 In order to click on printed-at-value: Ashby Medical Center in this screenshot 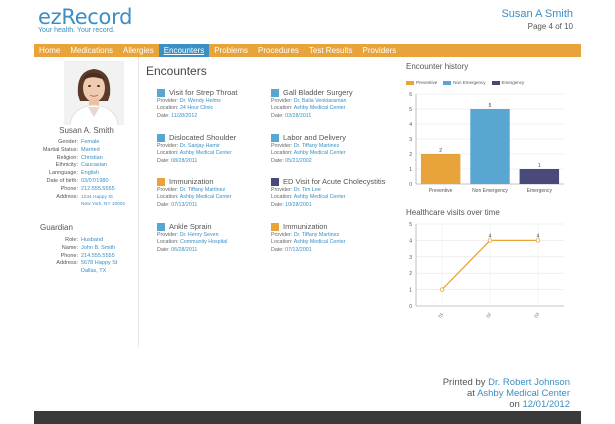, I will do `click(523, 393)`.